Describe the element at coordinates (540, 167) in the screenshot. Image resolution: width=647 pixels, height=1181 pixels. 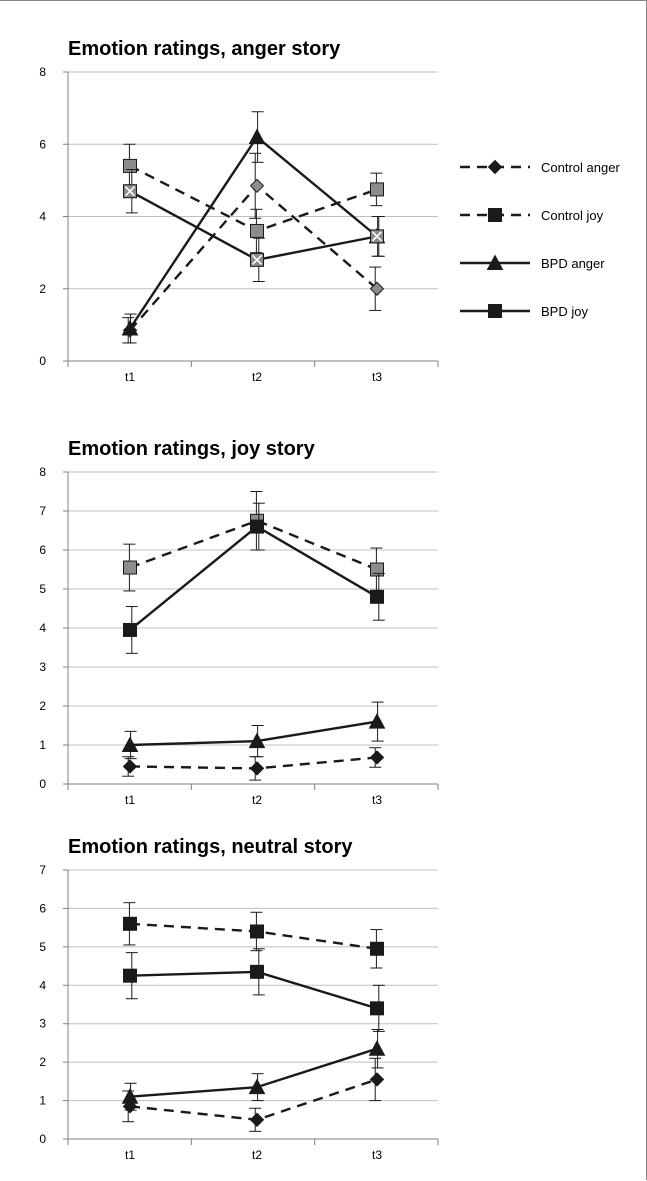
I see `legend-item: Control anger` at that location.